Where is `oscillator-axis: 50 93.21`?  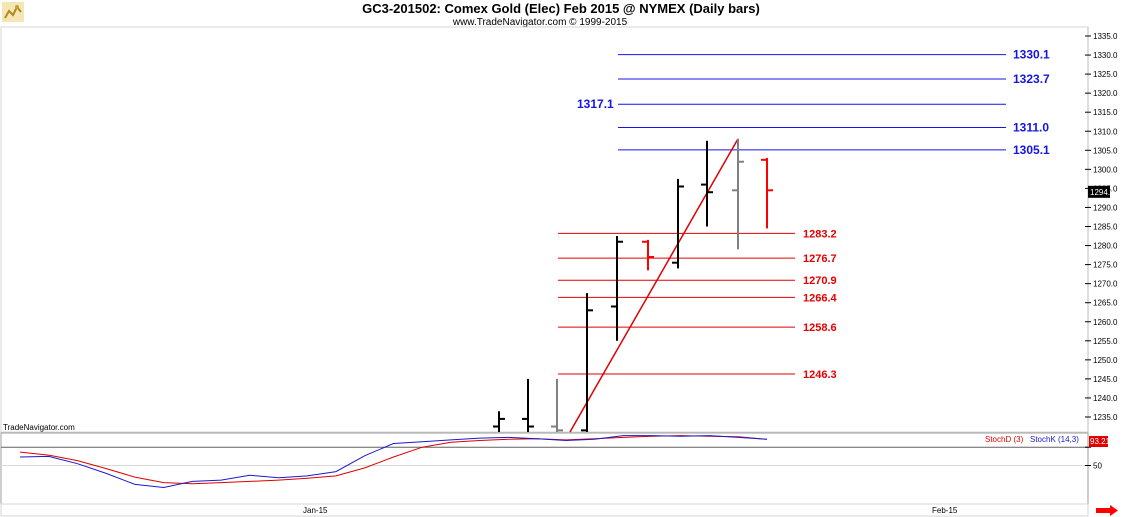 oscillator-axis: 50 93.21 is located at coordinates (1098, 453).